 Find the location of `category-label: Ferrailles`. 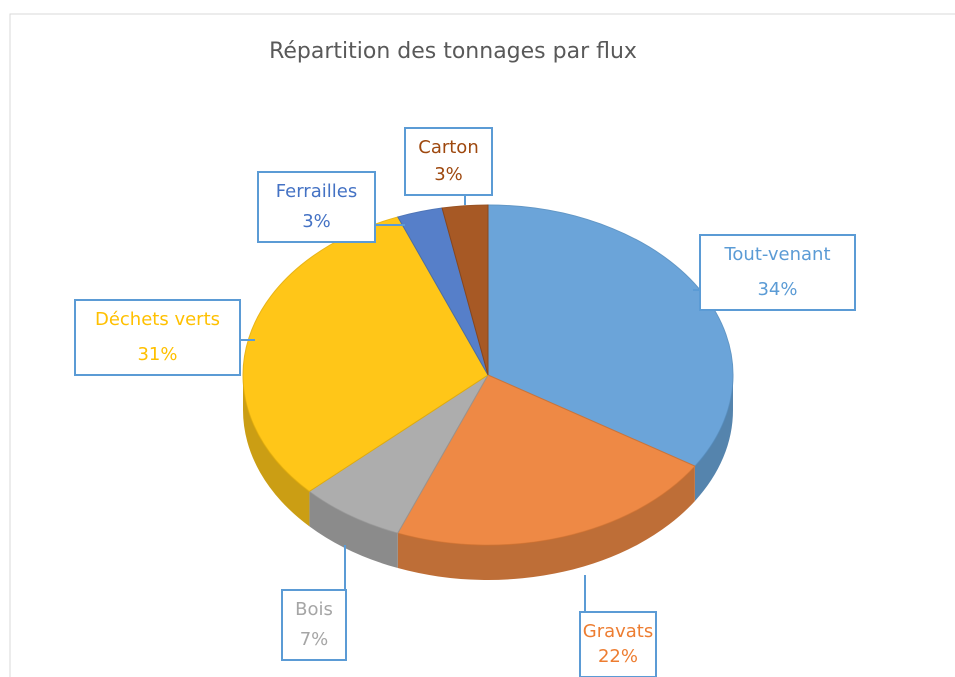

category-label: Ferrailles is located at coordinates (316, 191).